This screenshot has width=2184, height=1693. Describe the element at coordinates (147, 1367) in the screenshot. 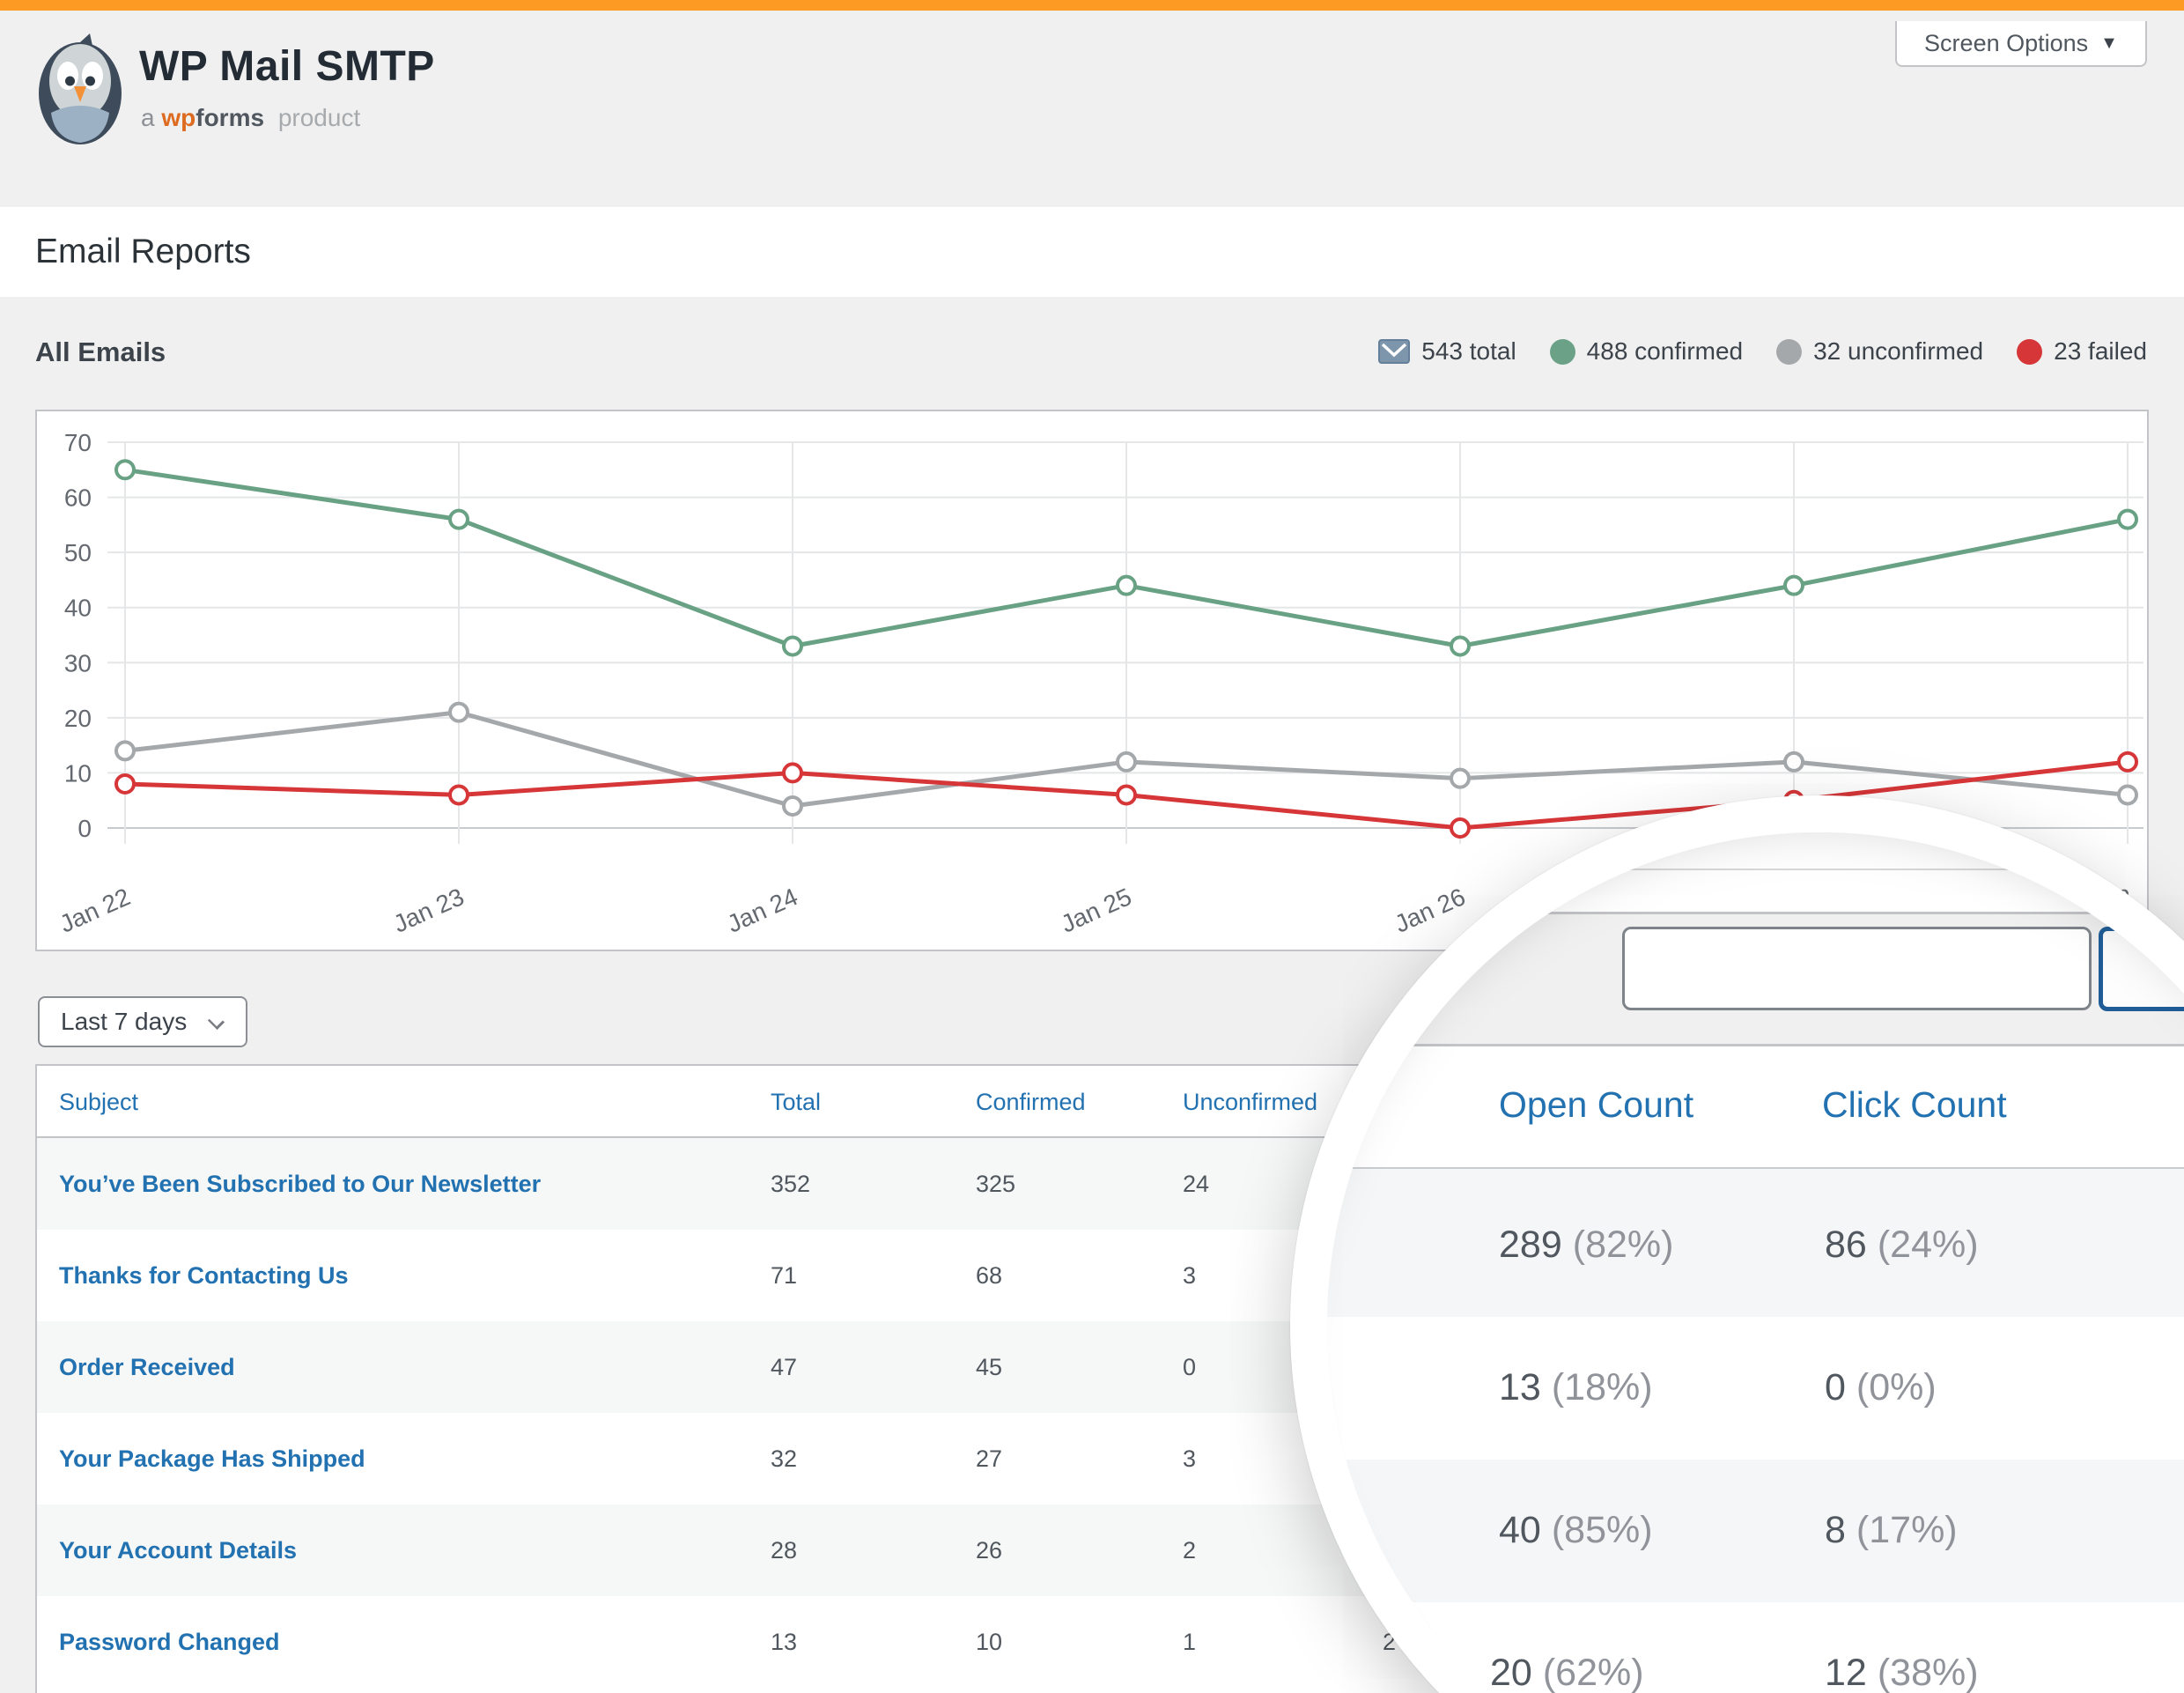

I see `subject-link: Order Received` at that location.